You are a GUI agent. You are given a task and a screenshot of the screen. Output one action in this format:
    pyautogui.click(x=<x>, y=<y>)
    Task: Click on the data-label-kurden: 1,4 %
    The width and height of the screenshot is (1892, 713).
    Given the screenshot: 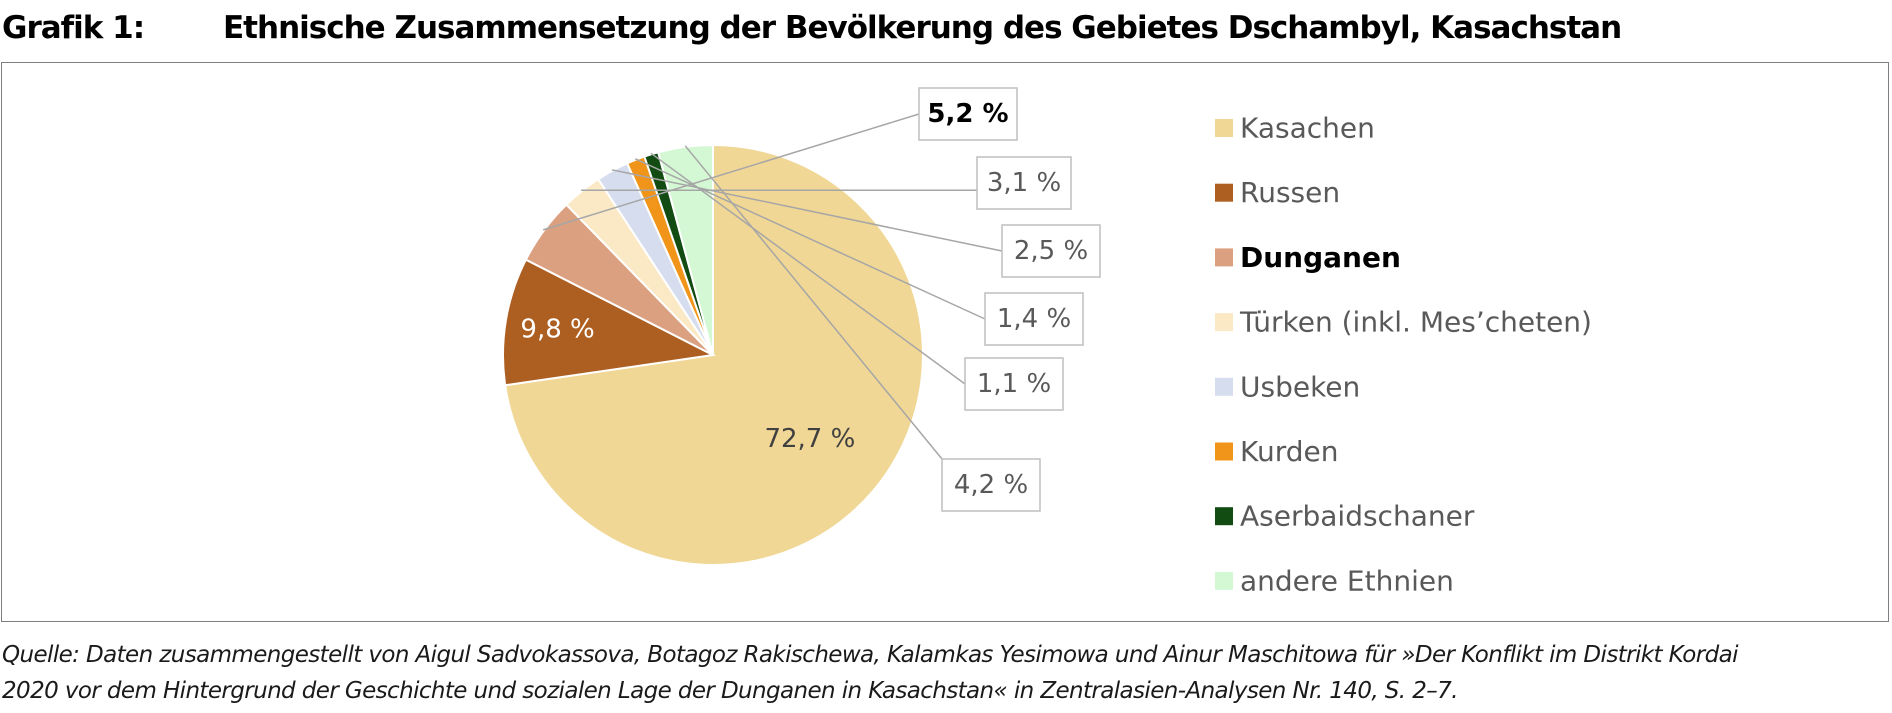 What is the action you would take?
    pyautogui.click(x=1034, y=319)
    